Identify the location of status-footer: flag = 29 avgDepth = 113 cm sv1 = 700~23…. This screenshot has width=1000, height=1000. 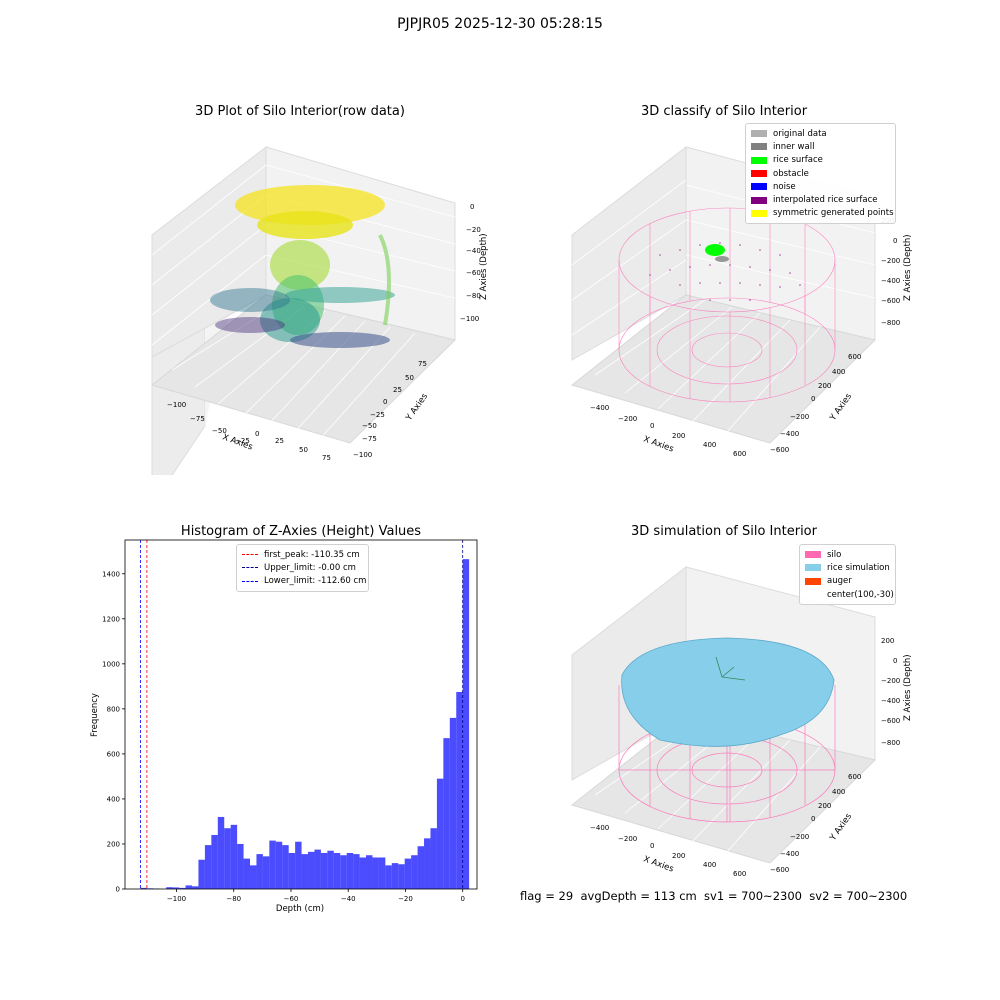
(714, 896).